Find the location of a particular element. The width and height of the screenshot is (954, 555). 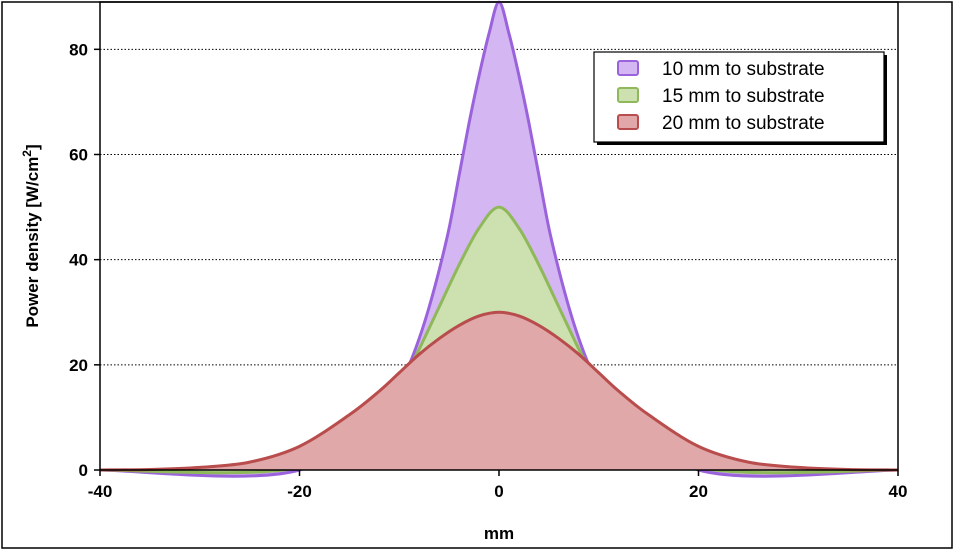

x-tick-label: -40 is located at coordinates (100, 491).